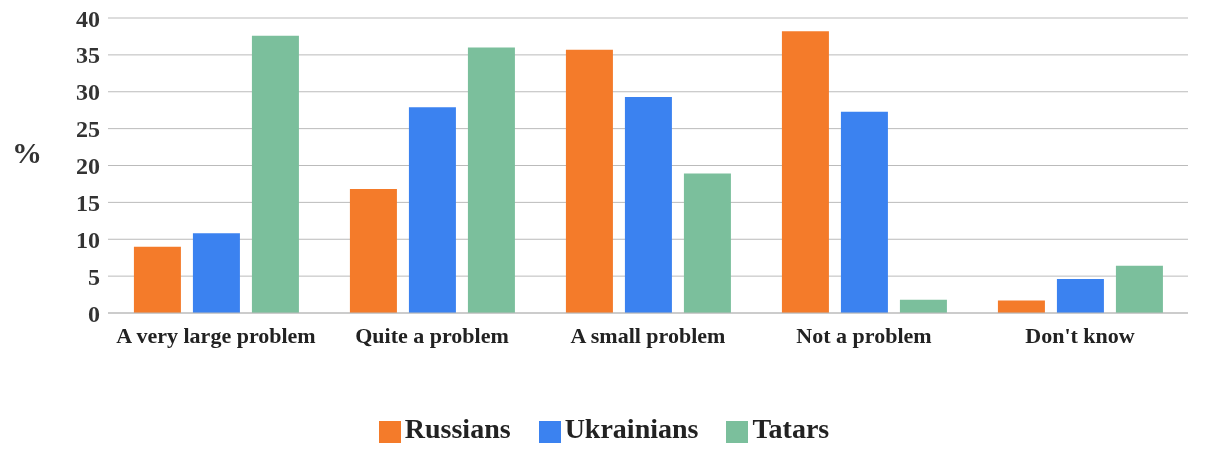 The width and height of the screenshot is (1207, 453). Describe the element at coordinates (88, 55) in the screenshot. I see `y-tick-label: 35` at that location.